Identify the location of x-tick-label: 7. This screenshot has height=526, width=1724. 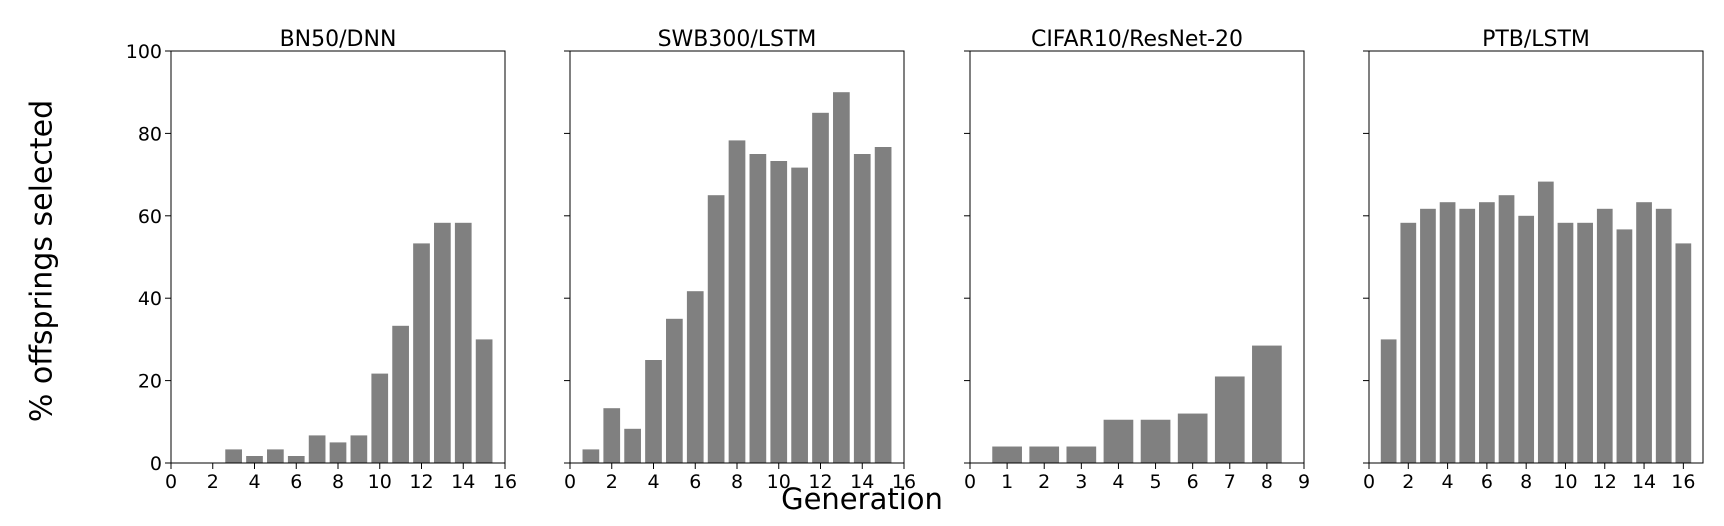
(1230, 482).